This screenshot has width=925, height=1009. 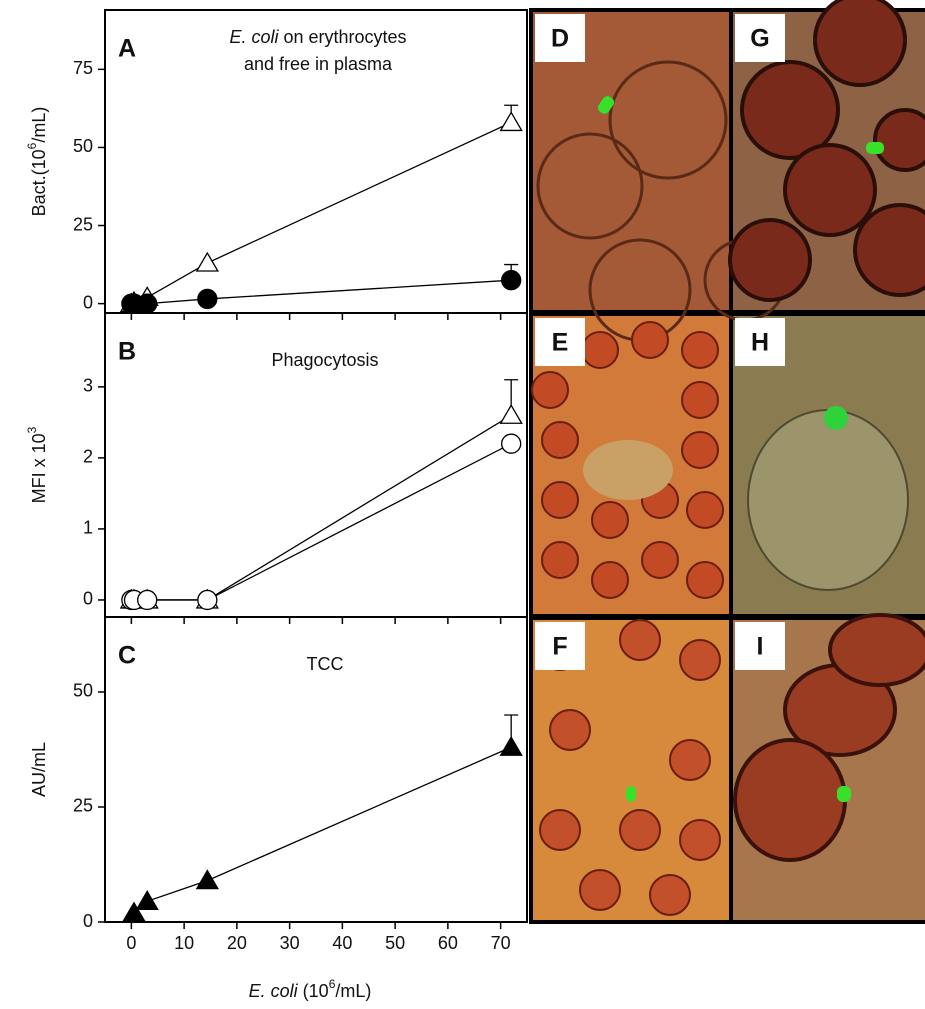 I want to click on panel-letter: F, so click(x=559, y=647).